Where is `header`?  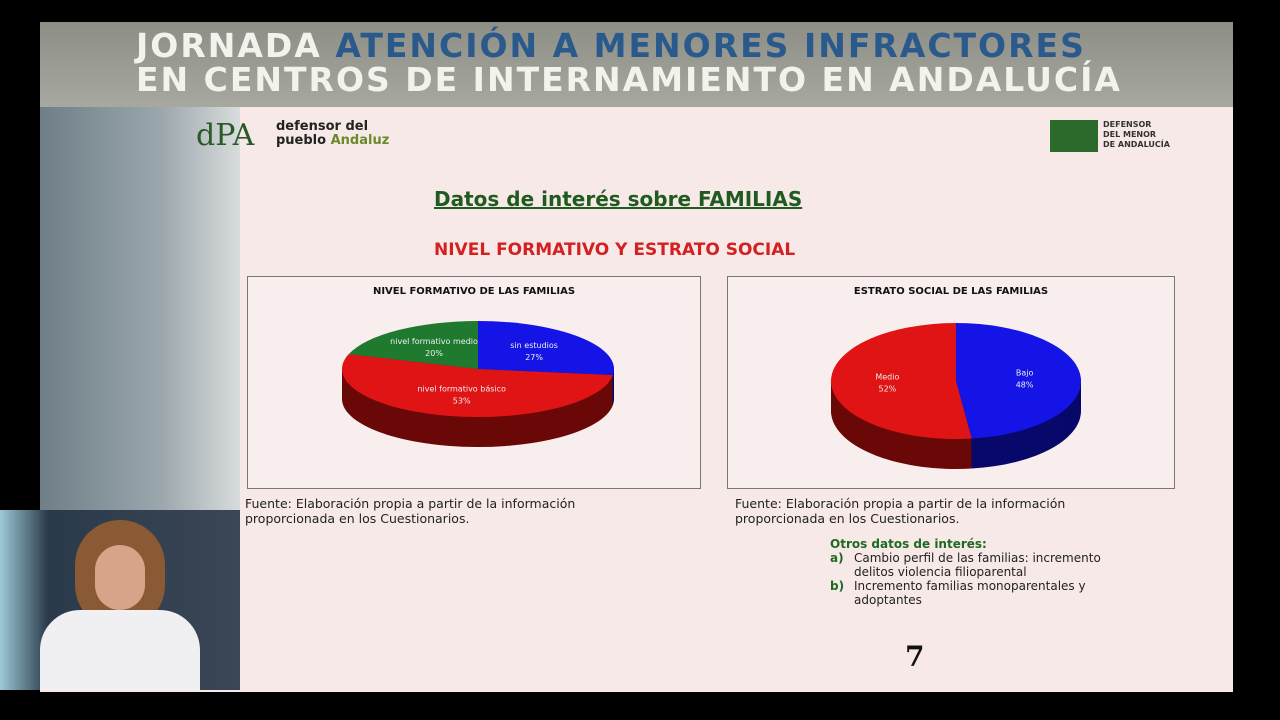 header is located at coordinates (636, 64).